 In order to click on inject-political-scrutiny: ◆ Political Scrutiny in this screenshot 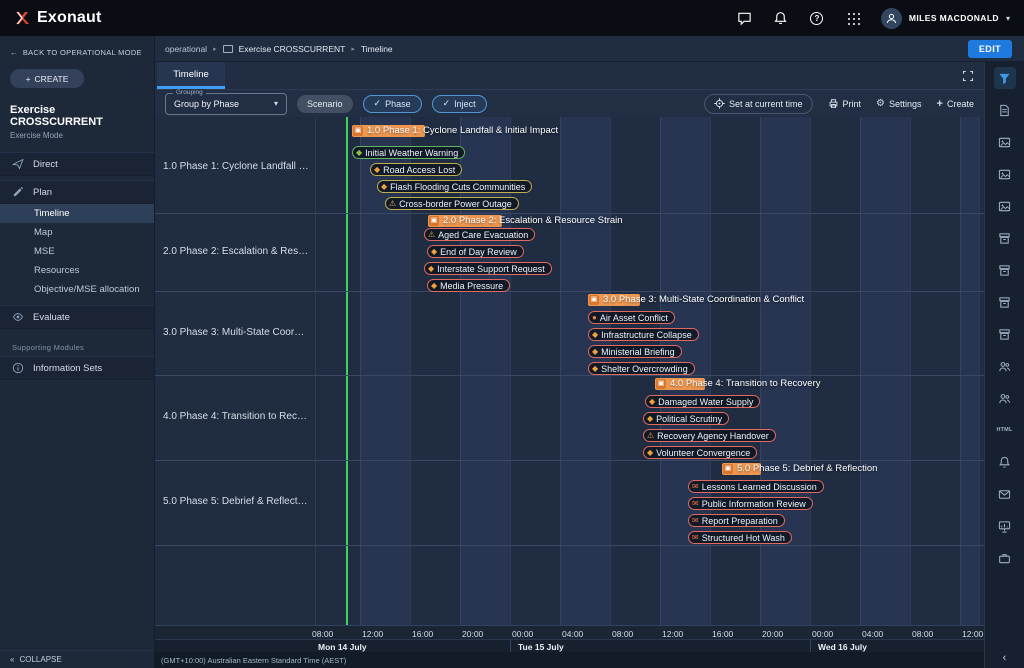, I will do `click(686, 418)`.